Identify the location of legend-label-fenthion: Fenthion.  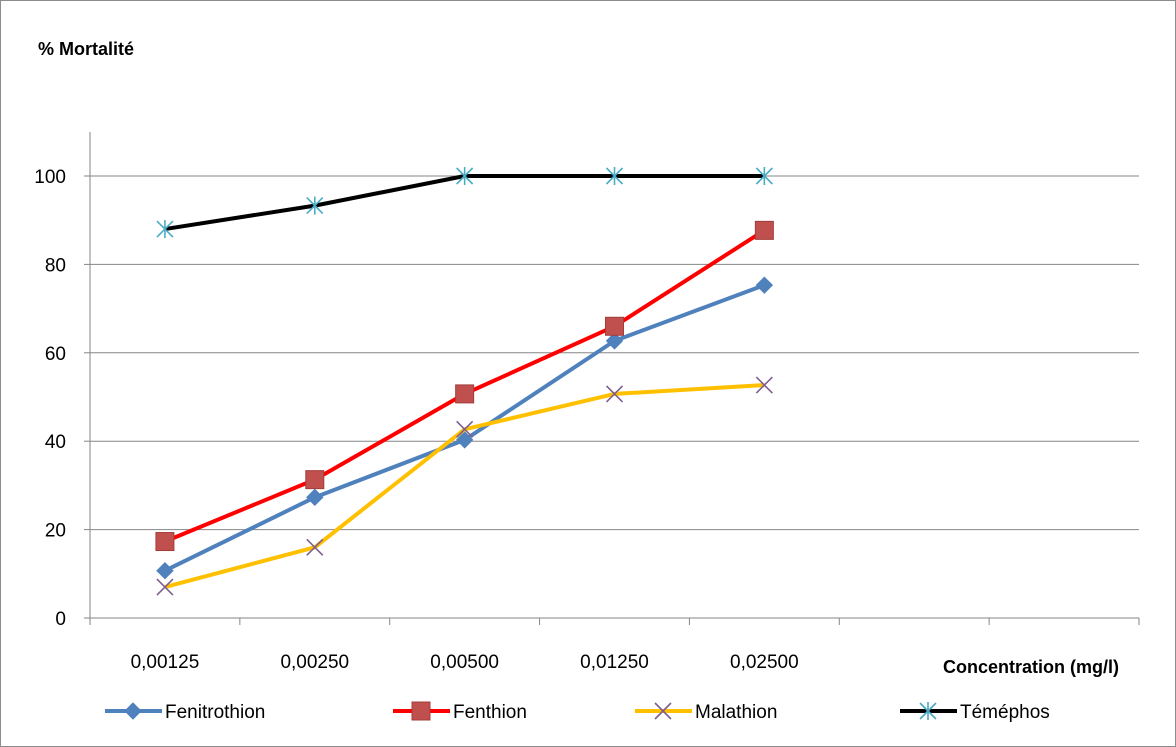
(490, 712).